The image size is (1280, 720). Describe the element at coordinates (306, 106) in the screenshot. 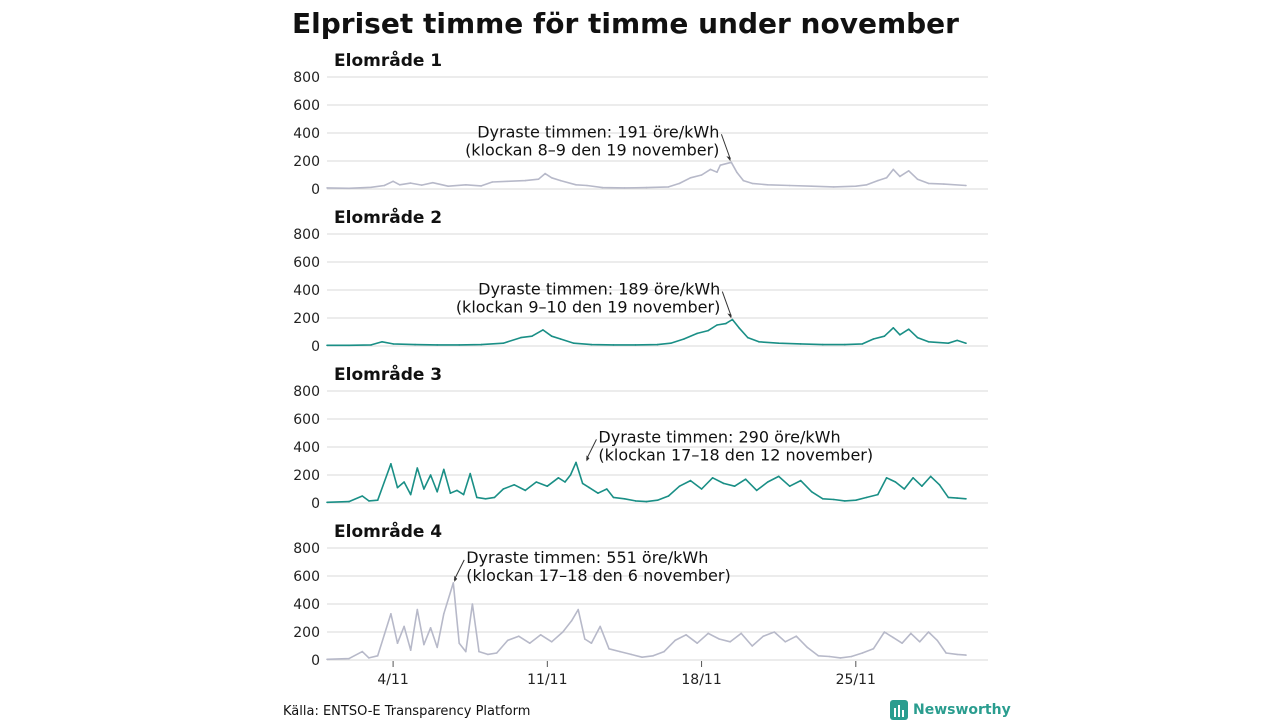

I see `y-tick-label: 600` at that location.